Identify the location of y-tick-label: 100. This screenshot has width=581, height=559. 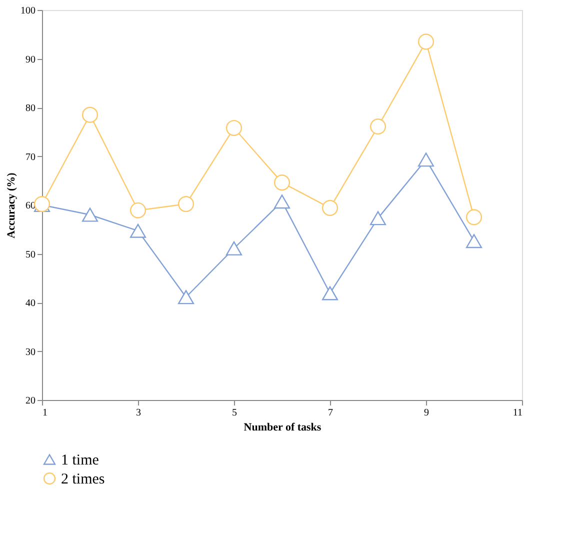
(28, 11).